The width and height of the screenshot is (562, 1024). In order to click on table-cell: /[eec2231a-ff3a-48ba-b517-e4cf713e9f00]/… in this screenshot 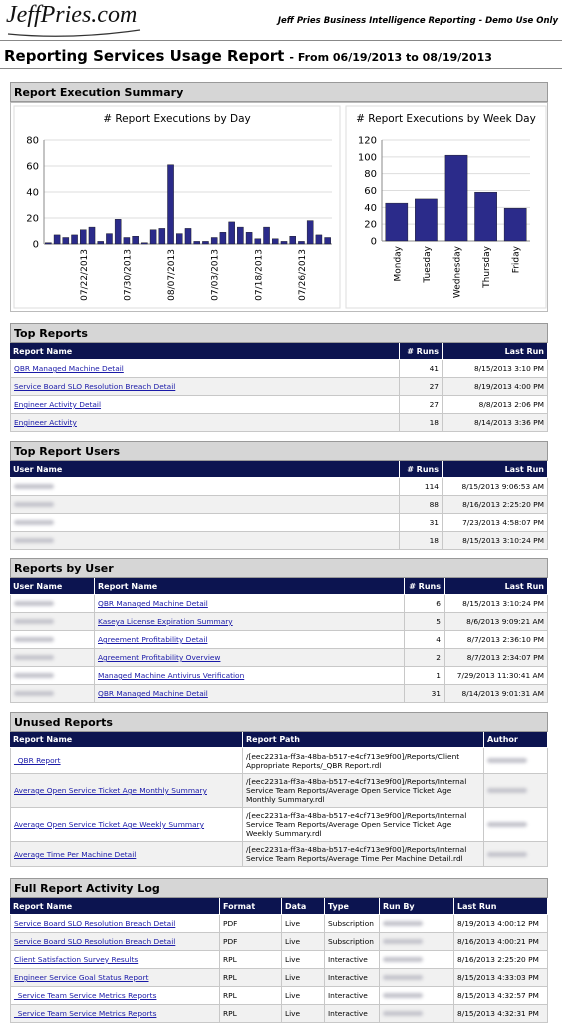, I will do `click(363, 825)`.